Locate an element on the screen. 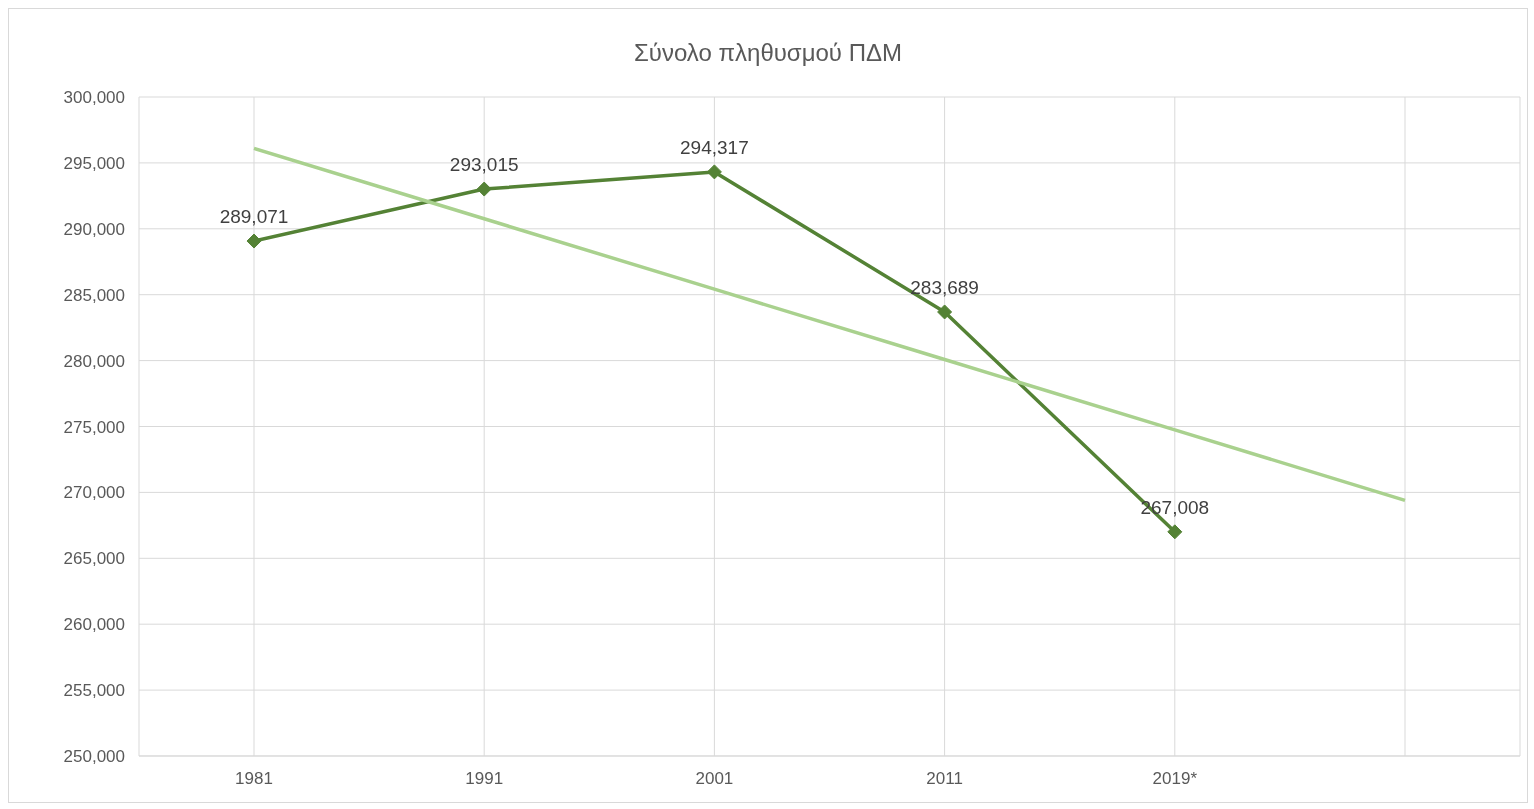 This screenshot has height=809, width=1534. y-tick-label: 300,000 is located at coordinates (94, 98).